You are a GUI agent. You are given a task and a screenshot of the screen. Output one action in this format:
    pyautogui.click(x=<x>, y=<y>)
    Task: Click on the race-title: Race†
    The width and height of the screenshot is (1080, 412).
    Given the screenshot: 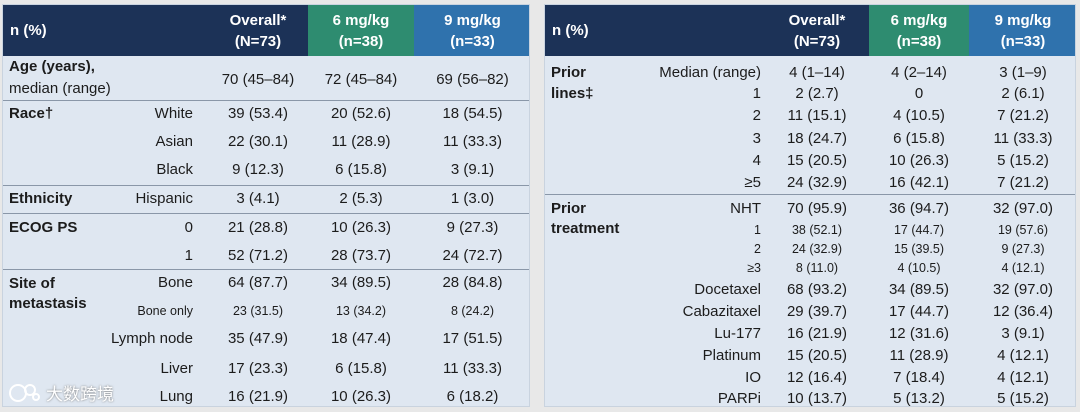 What is the action you would take?
    pyautogui.click(x=31, y=113)
    